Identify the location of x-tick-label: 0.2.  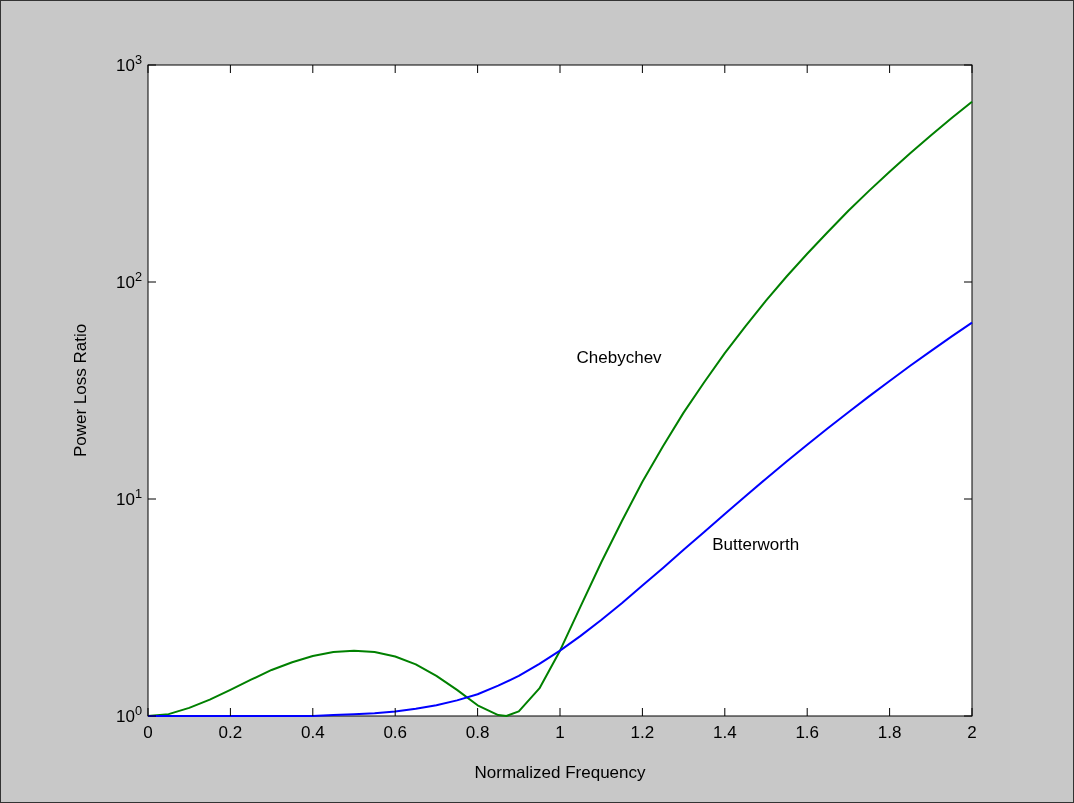
(230, 732).